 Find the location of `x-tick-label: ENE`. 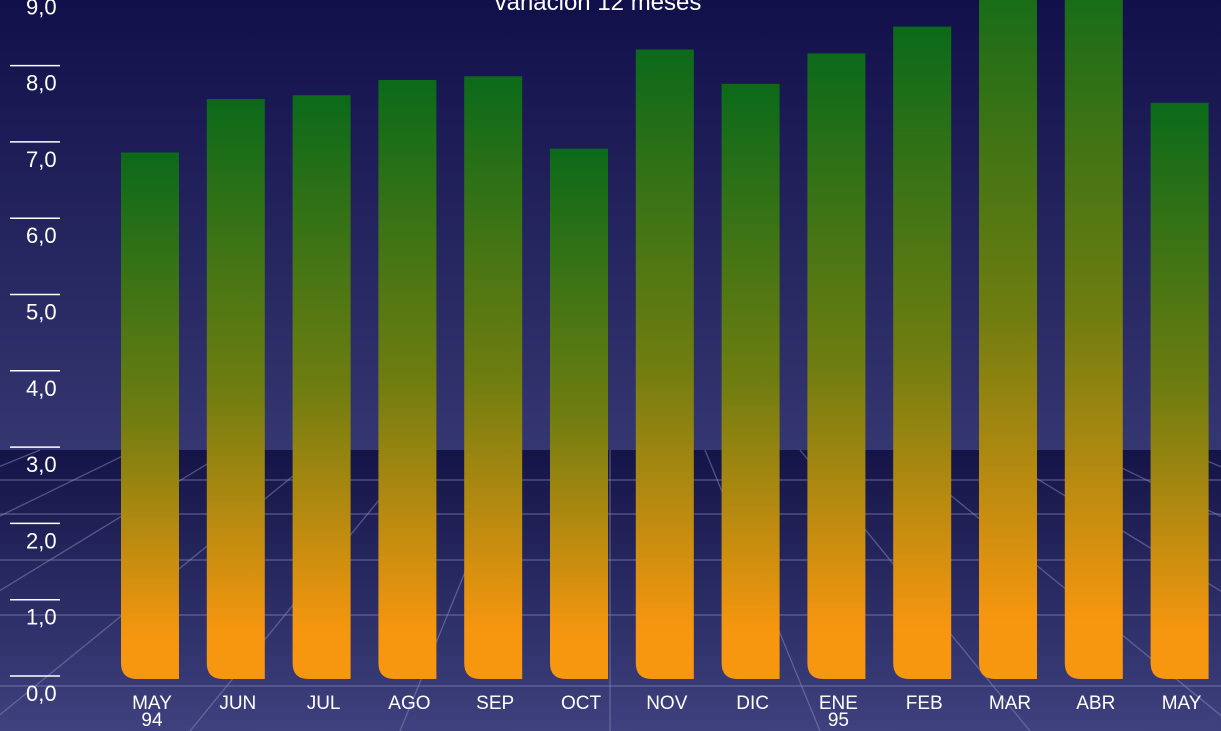

x-tick-label: ENE is located at coordinates (838, 703).